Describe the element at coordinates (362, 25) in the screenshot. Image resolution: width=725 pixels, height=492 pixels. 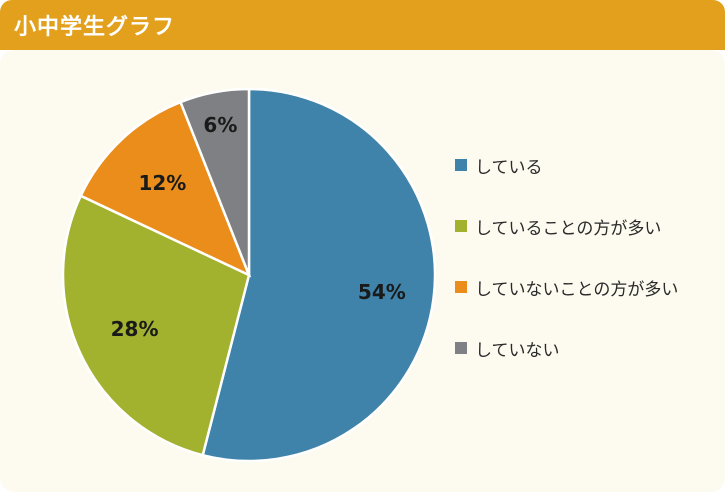
I see `header-bar: 小中学生グラフ` at that location.